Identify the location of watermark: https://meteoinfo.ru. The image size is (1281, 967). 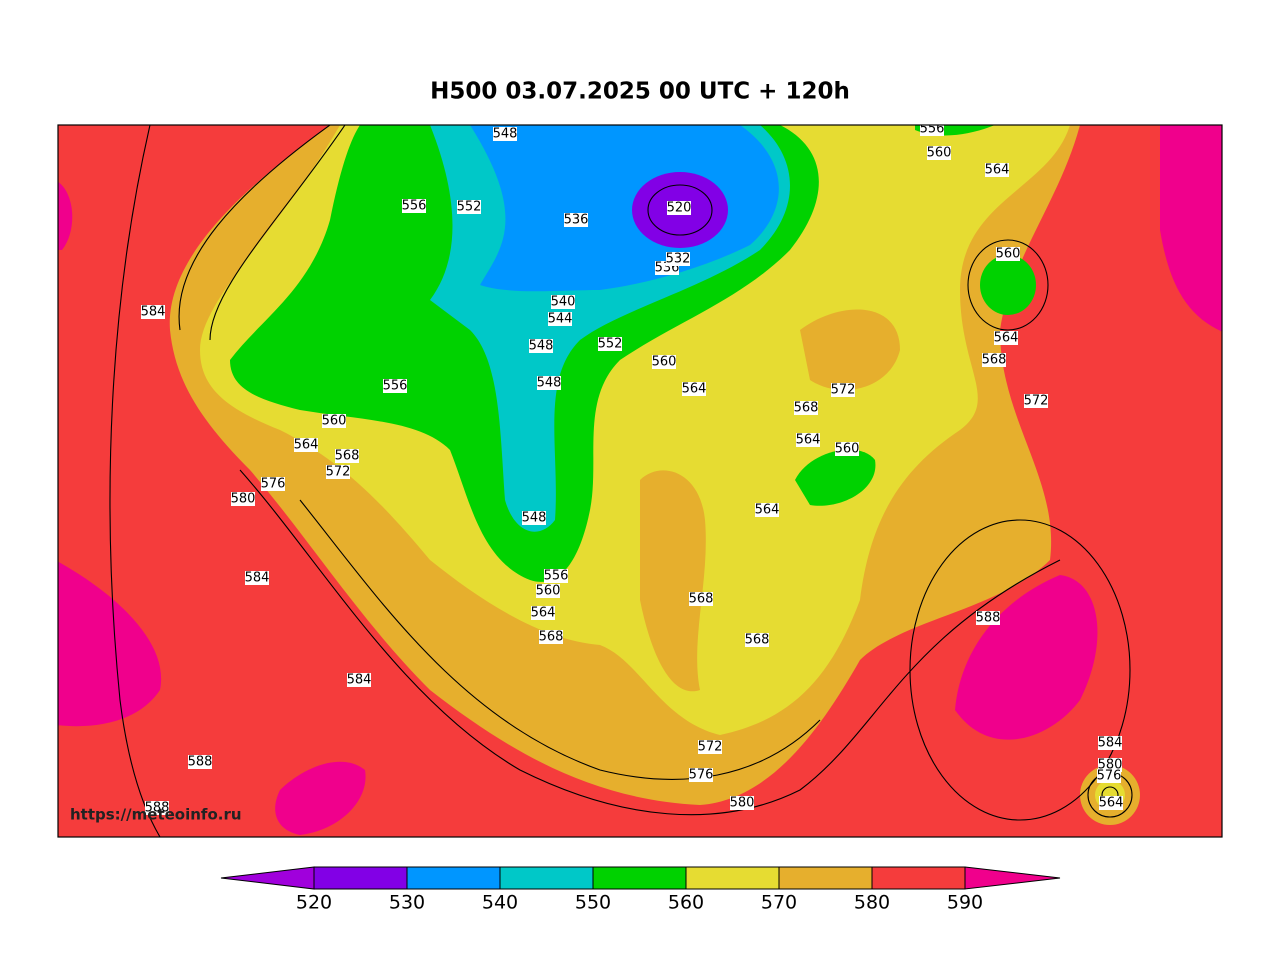
(156, 815).